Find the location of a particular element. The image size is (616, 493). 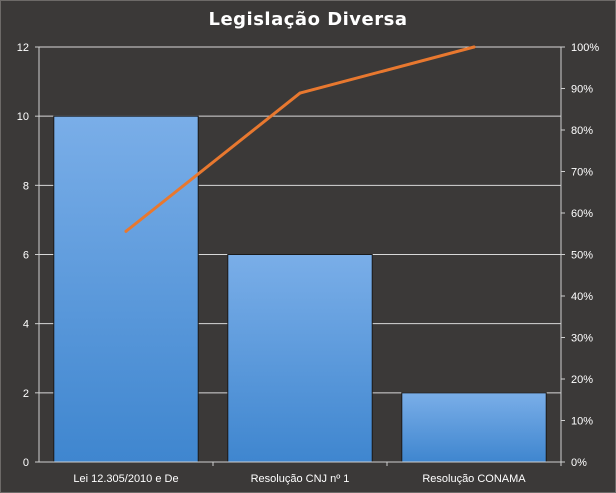

right-tick-label: 40% is located at coordinates (582, 297).